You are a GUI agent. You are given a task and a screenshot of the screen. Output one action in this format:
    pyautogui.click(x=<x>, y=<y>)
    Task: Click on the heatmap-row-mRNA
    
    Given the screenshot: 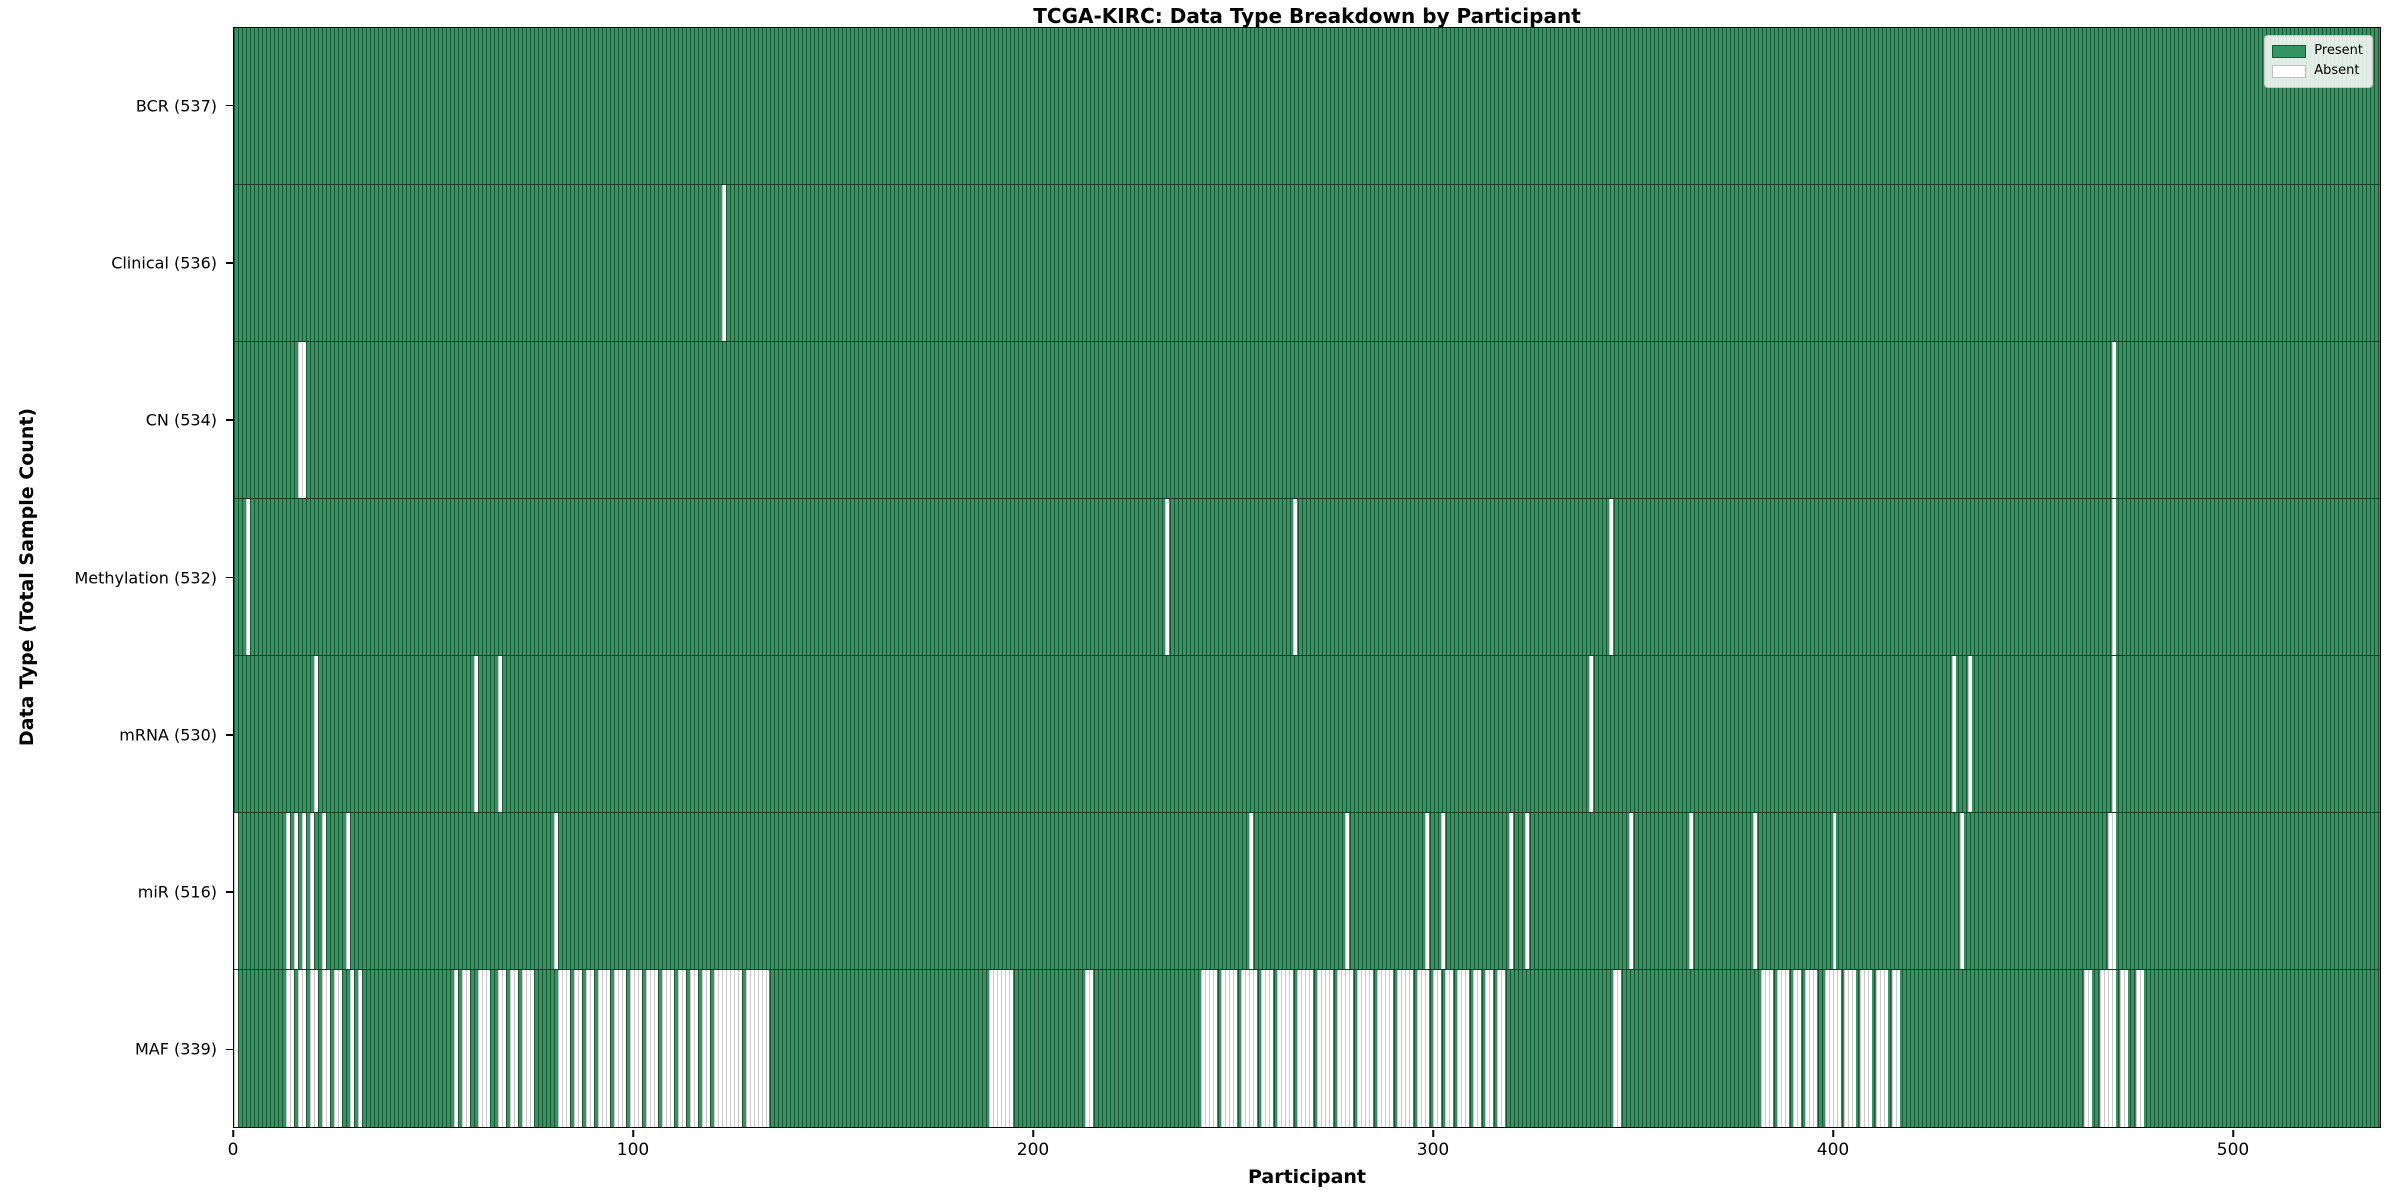 What is the action you would take?
    pyautogui.click(x=1307, y=734)
    